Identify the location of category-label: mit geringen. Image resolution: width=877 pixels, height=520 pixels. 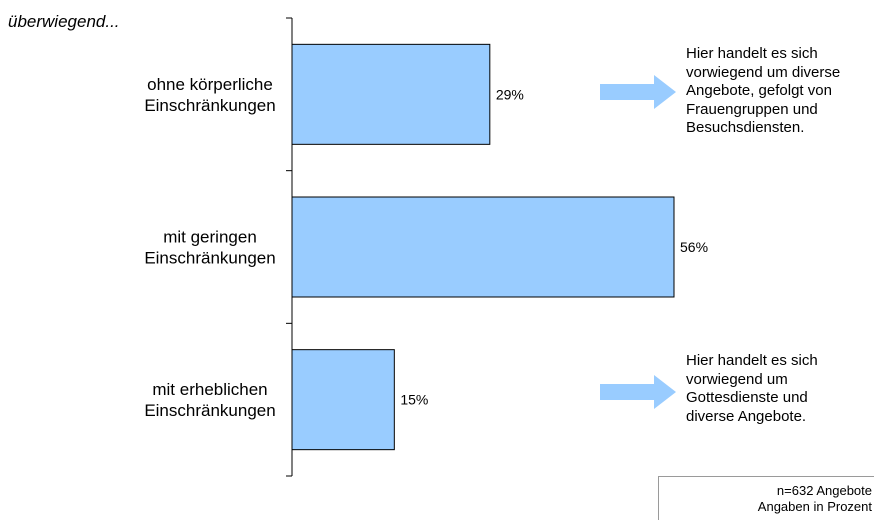
(210, 237).